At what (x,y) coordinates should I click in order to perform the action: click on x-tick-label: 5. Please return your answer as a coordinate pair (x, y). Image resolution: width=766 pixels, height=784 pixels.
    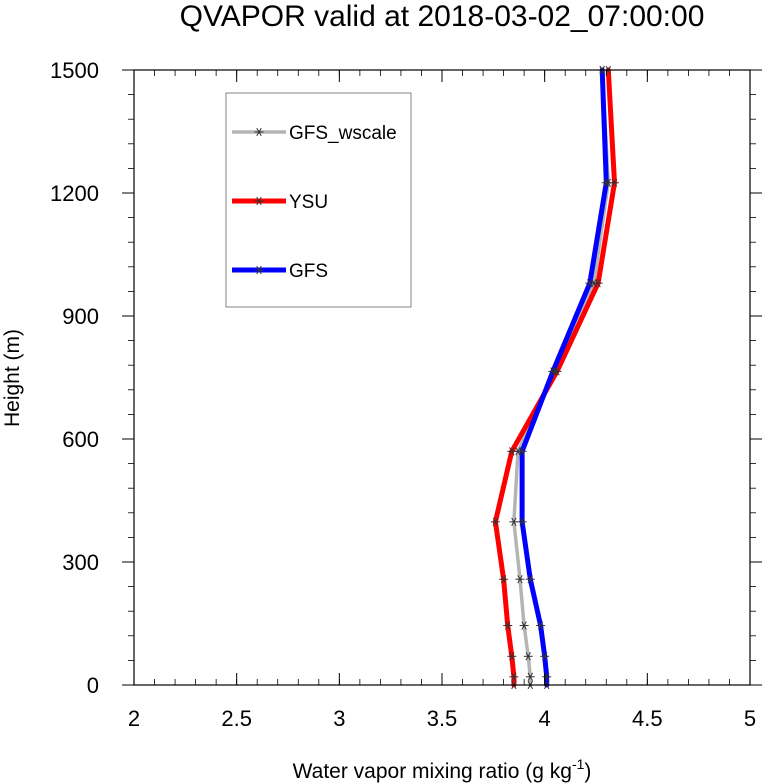
    Looking at the image, I should click on (750, 718).